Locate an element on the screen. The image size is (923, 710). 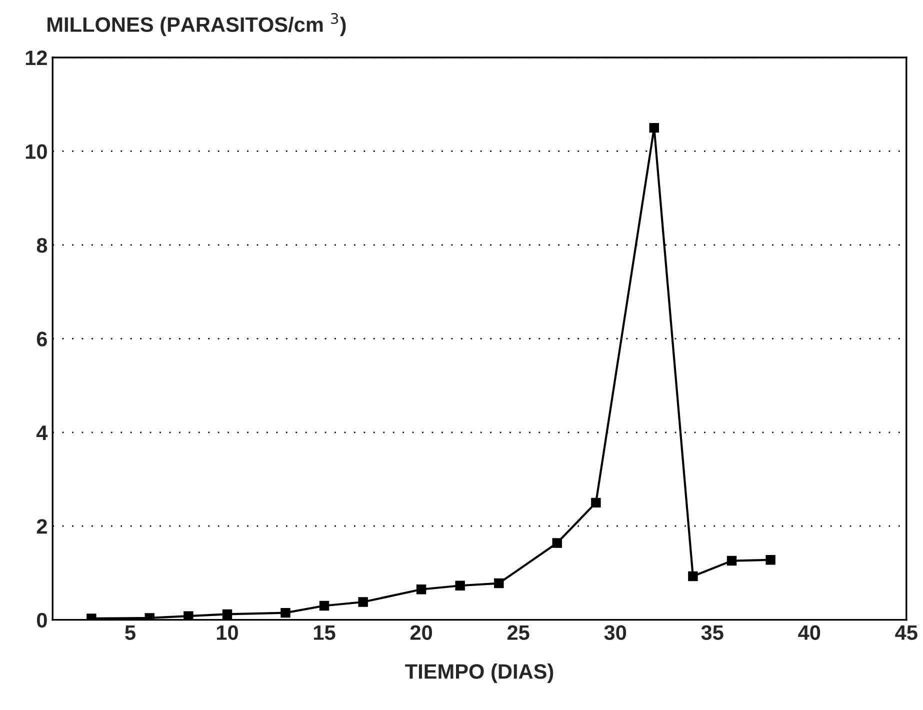
x-tick-label: 25 is located at coordinates (518, 632).